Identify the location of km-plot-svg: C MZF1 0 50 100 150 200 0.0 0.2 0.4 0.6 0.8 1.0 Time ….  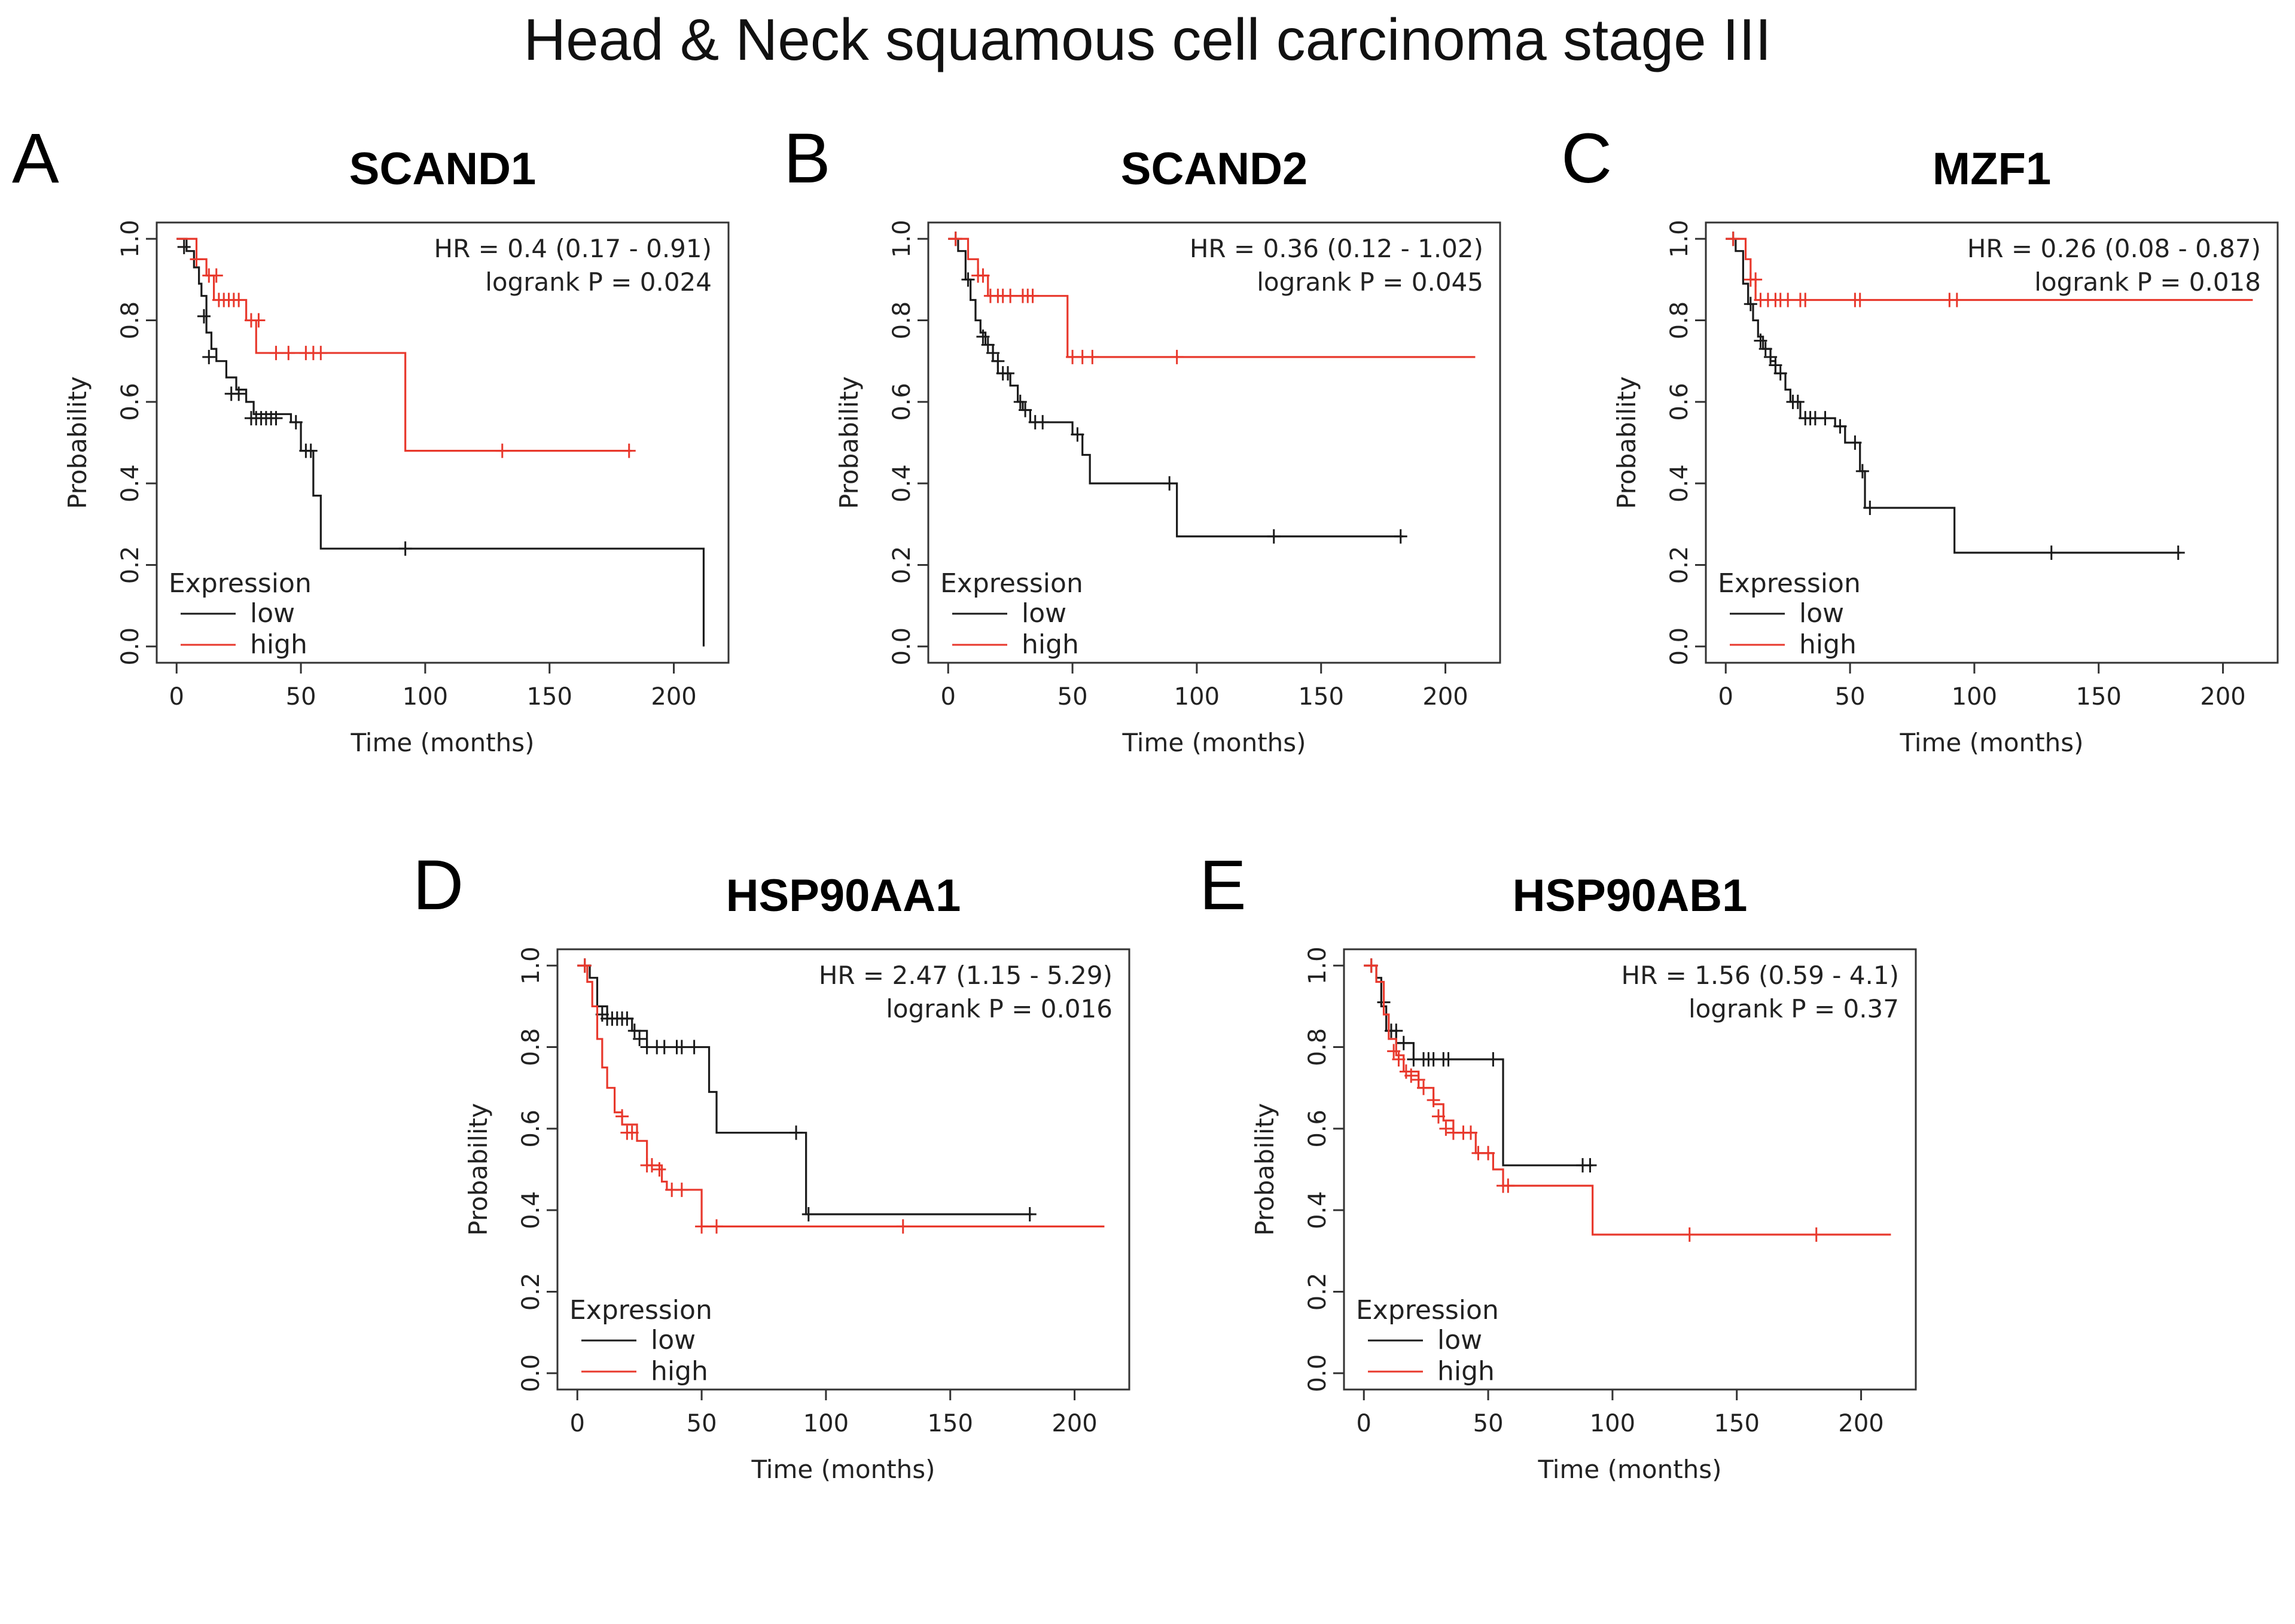
(1920, 438).